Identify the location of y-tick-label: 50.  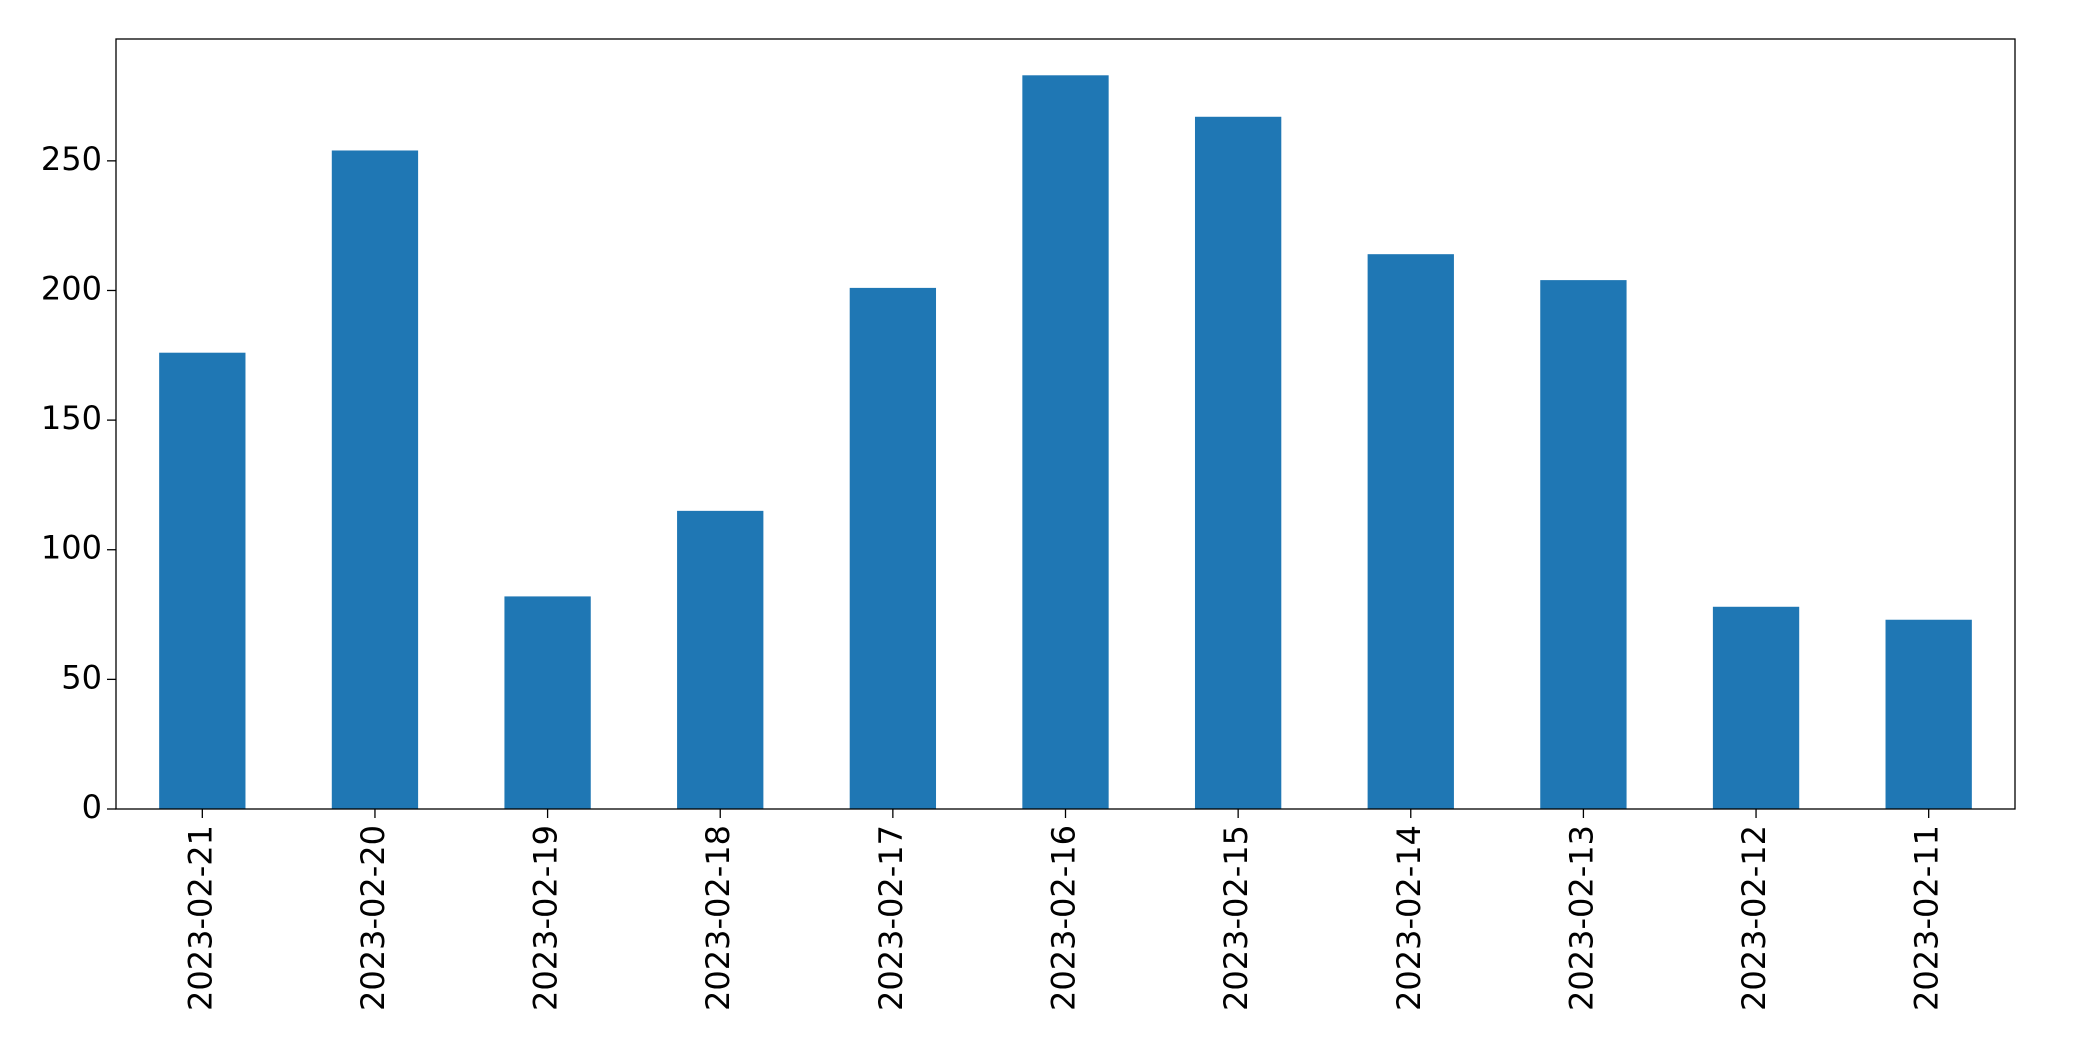
(81, 677).